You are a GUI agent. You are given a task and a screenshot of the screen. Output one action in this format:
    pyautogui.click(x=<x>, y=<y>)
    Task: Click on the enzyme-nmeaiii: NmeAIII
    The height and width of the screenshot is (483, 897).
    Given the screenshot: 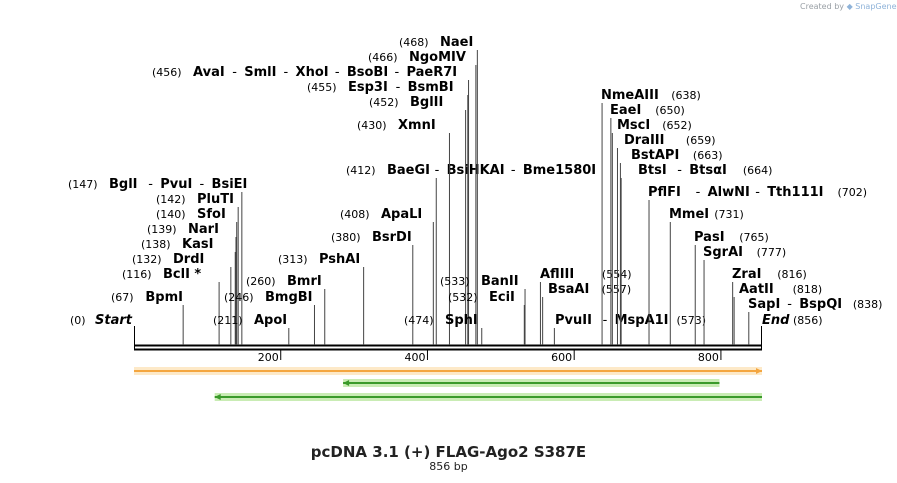 What is the action you would take?
    pyautogui.click(x=630, y=95)
    